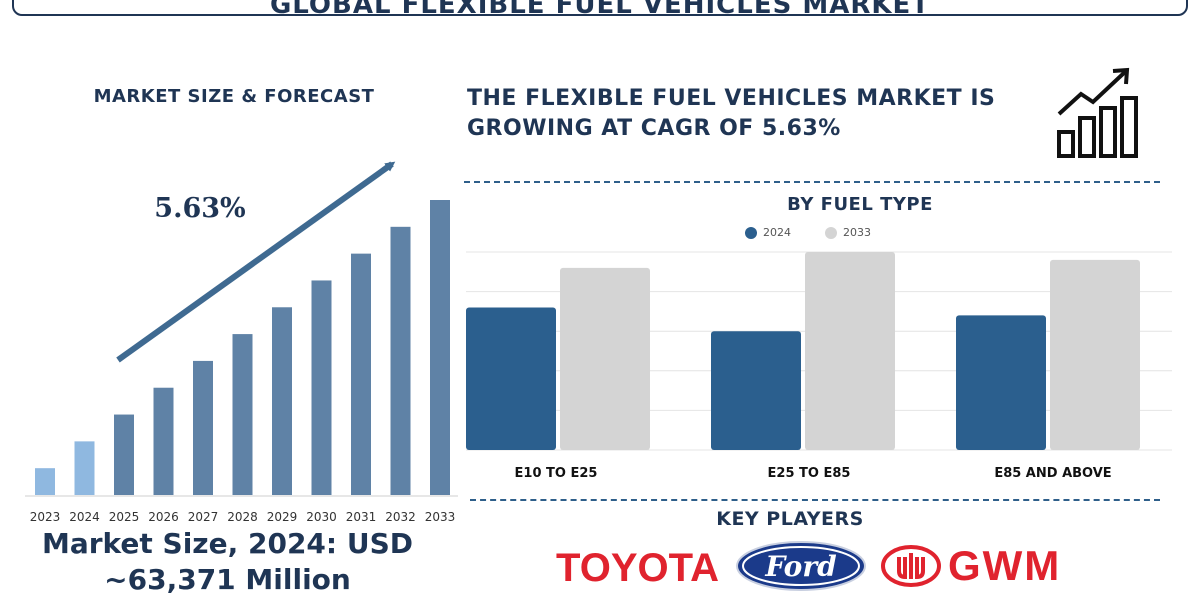 This screenshot has width=1200, height=600. Describe the element at coordinates (440, 347) in the screenshot. I see `forecast-bar-2033` at that location.